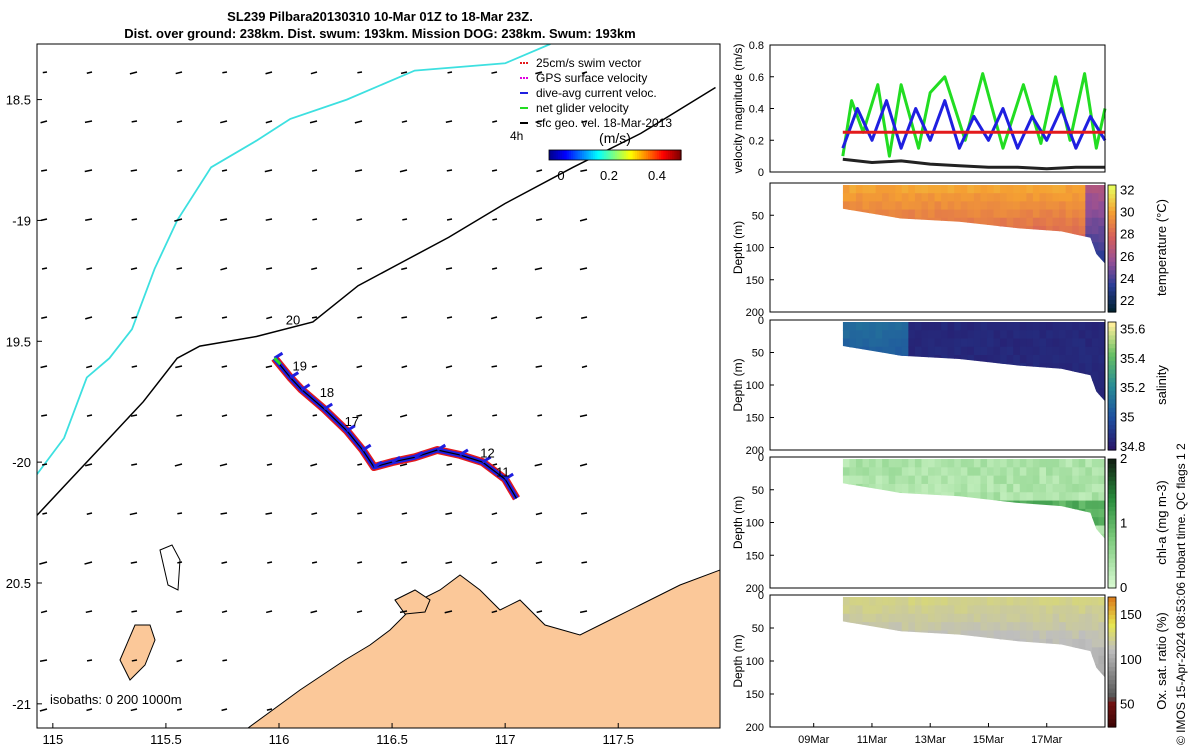 Image resolution: width=1200 pixels, height=750 pixels. I want to click on map-x-tick-label: 116, so click(279, 739).